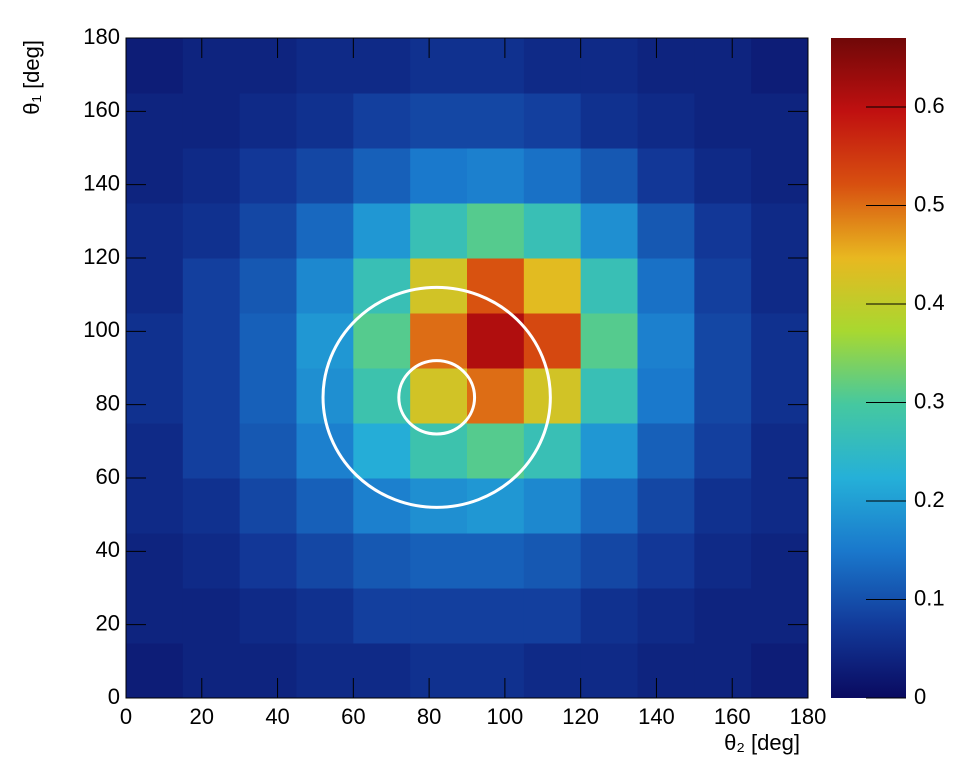 The image size is (978, 780). Describe the element at coordinates (353, 716) in the screenshot. I see `x-tick-label: 60` at that location.